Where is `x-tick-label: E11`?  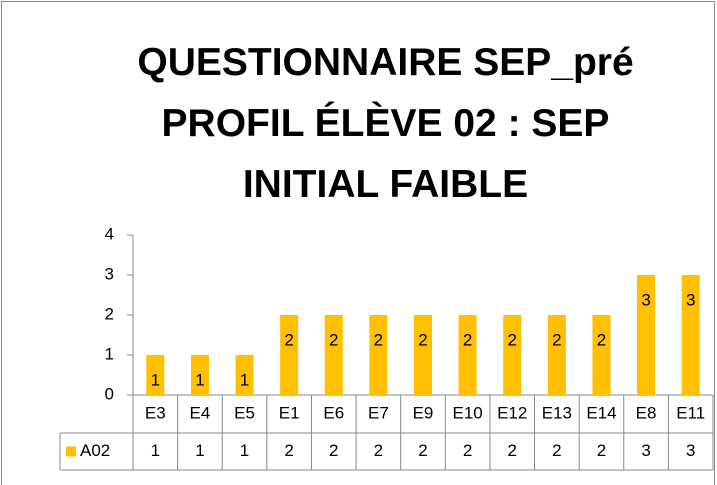 x-tick-label: E11 is located at coordinates (690, 412).